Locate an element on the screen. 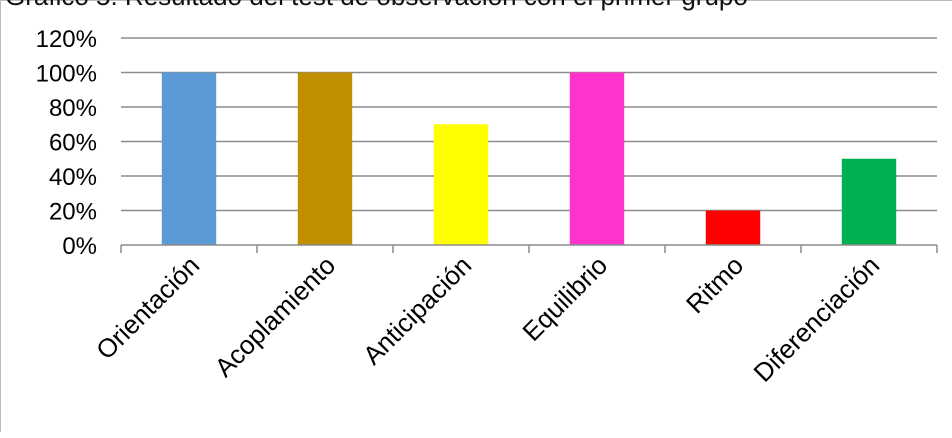 The height and width of the screenshot is (438, 952). y-tick-label: 40% is located at coordinates (73, 177).